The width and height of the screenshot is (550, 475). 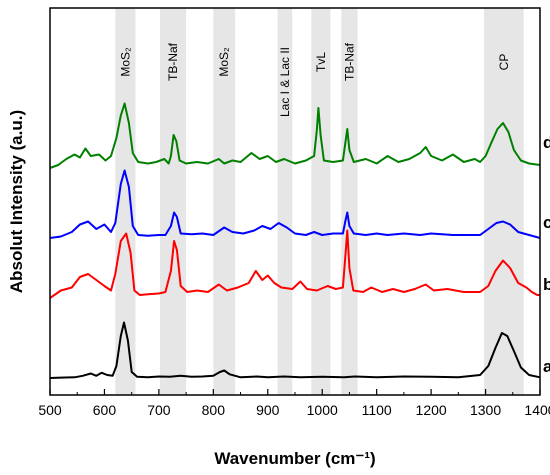 What do you see at coordinates (349, 61) in the screenshot?
I see `band-label-5: TB-Naf` at bounding box center [349, 61].